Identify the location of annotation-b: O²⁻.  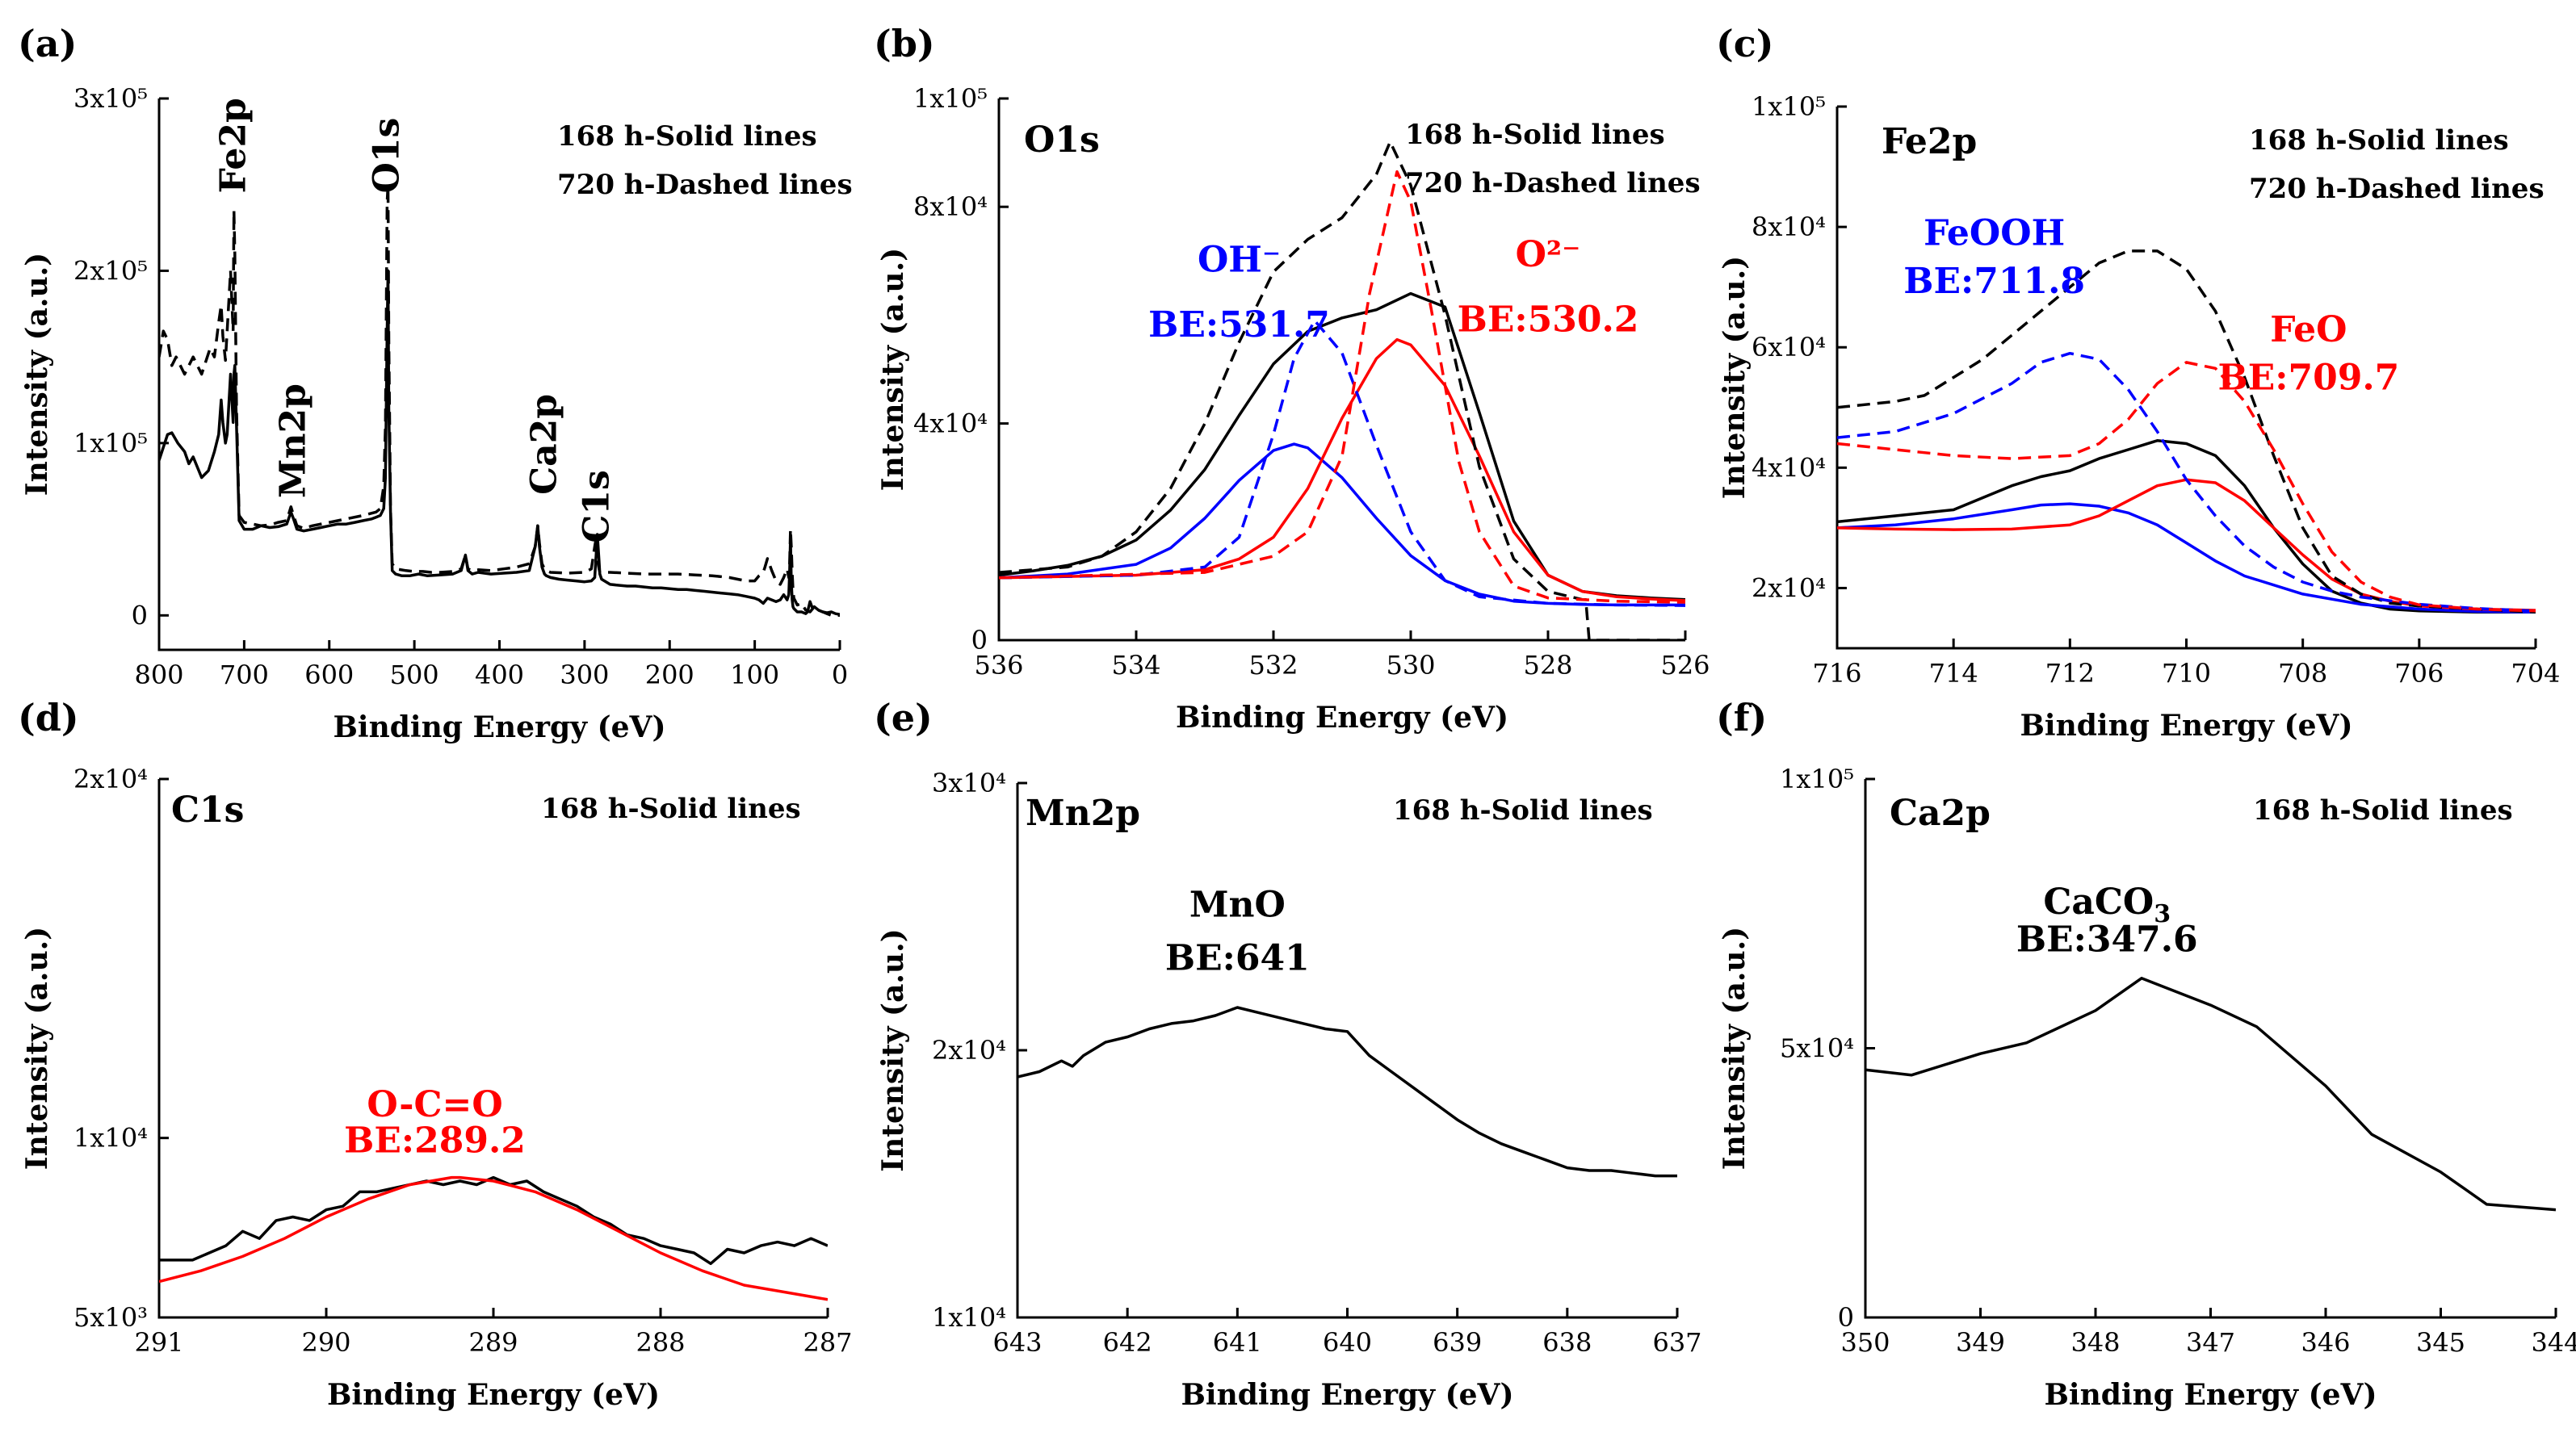
(1548, 254).